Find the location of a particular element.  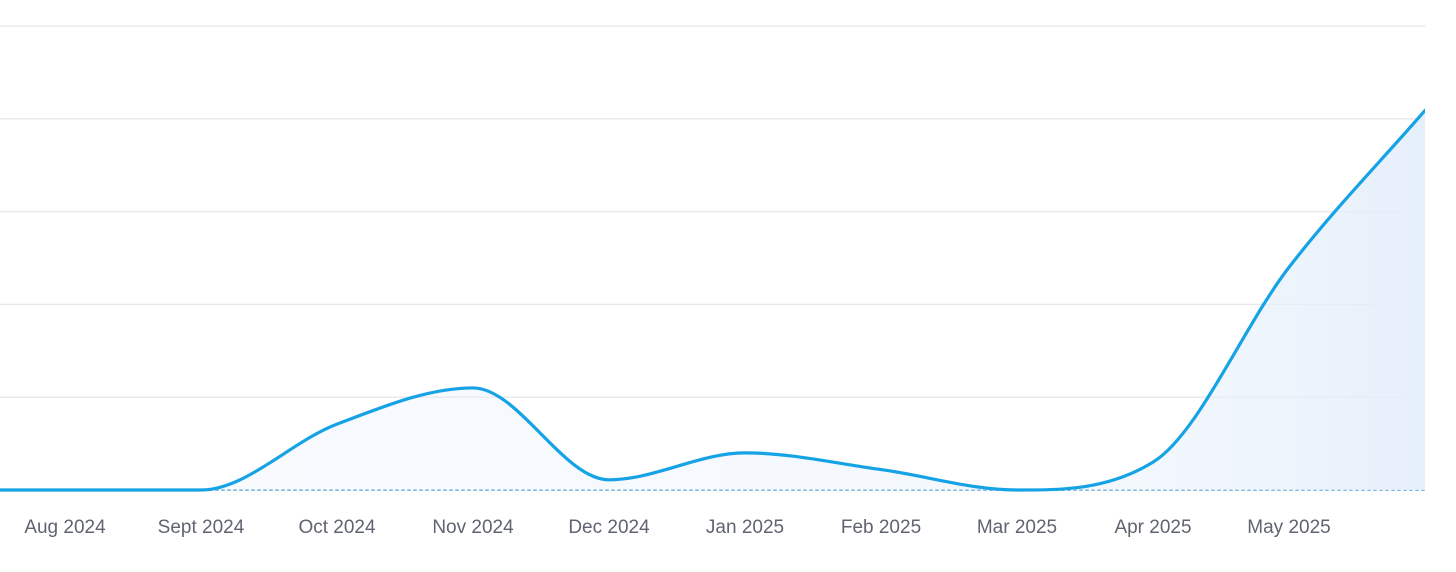

x-tick-label: Aug 2024 is located at coordinates (65, 527).